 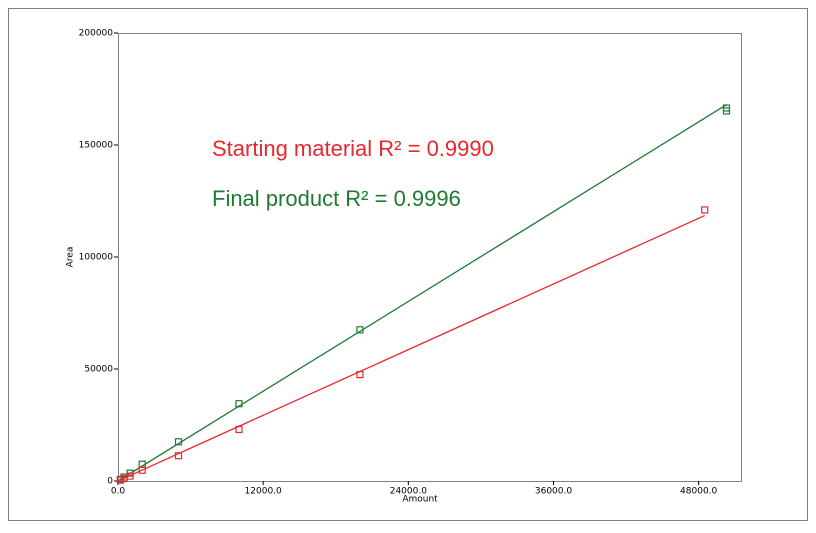 What do you see at coordinates (420, 500) in the screenshot?
I see `x-axis-label: Amount` at bounding box center [420, 500].